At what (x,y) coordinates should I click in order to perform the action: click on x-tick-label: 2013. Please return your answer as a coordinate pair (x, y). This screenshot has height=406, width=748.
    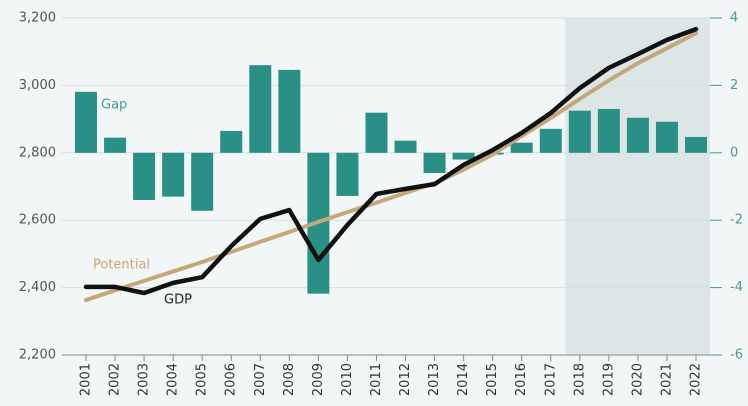
    Looking at the image, I should click on (434, 379).